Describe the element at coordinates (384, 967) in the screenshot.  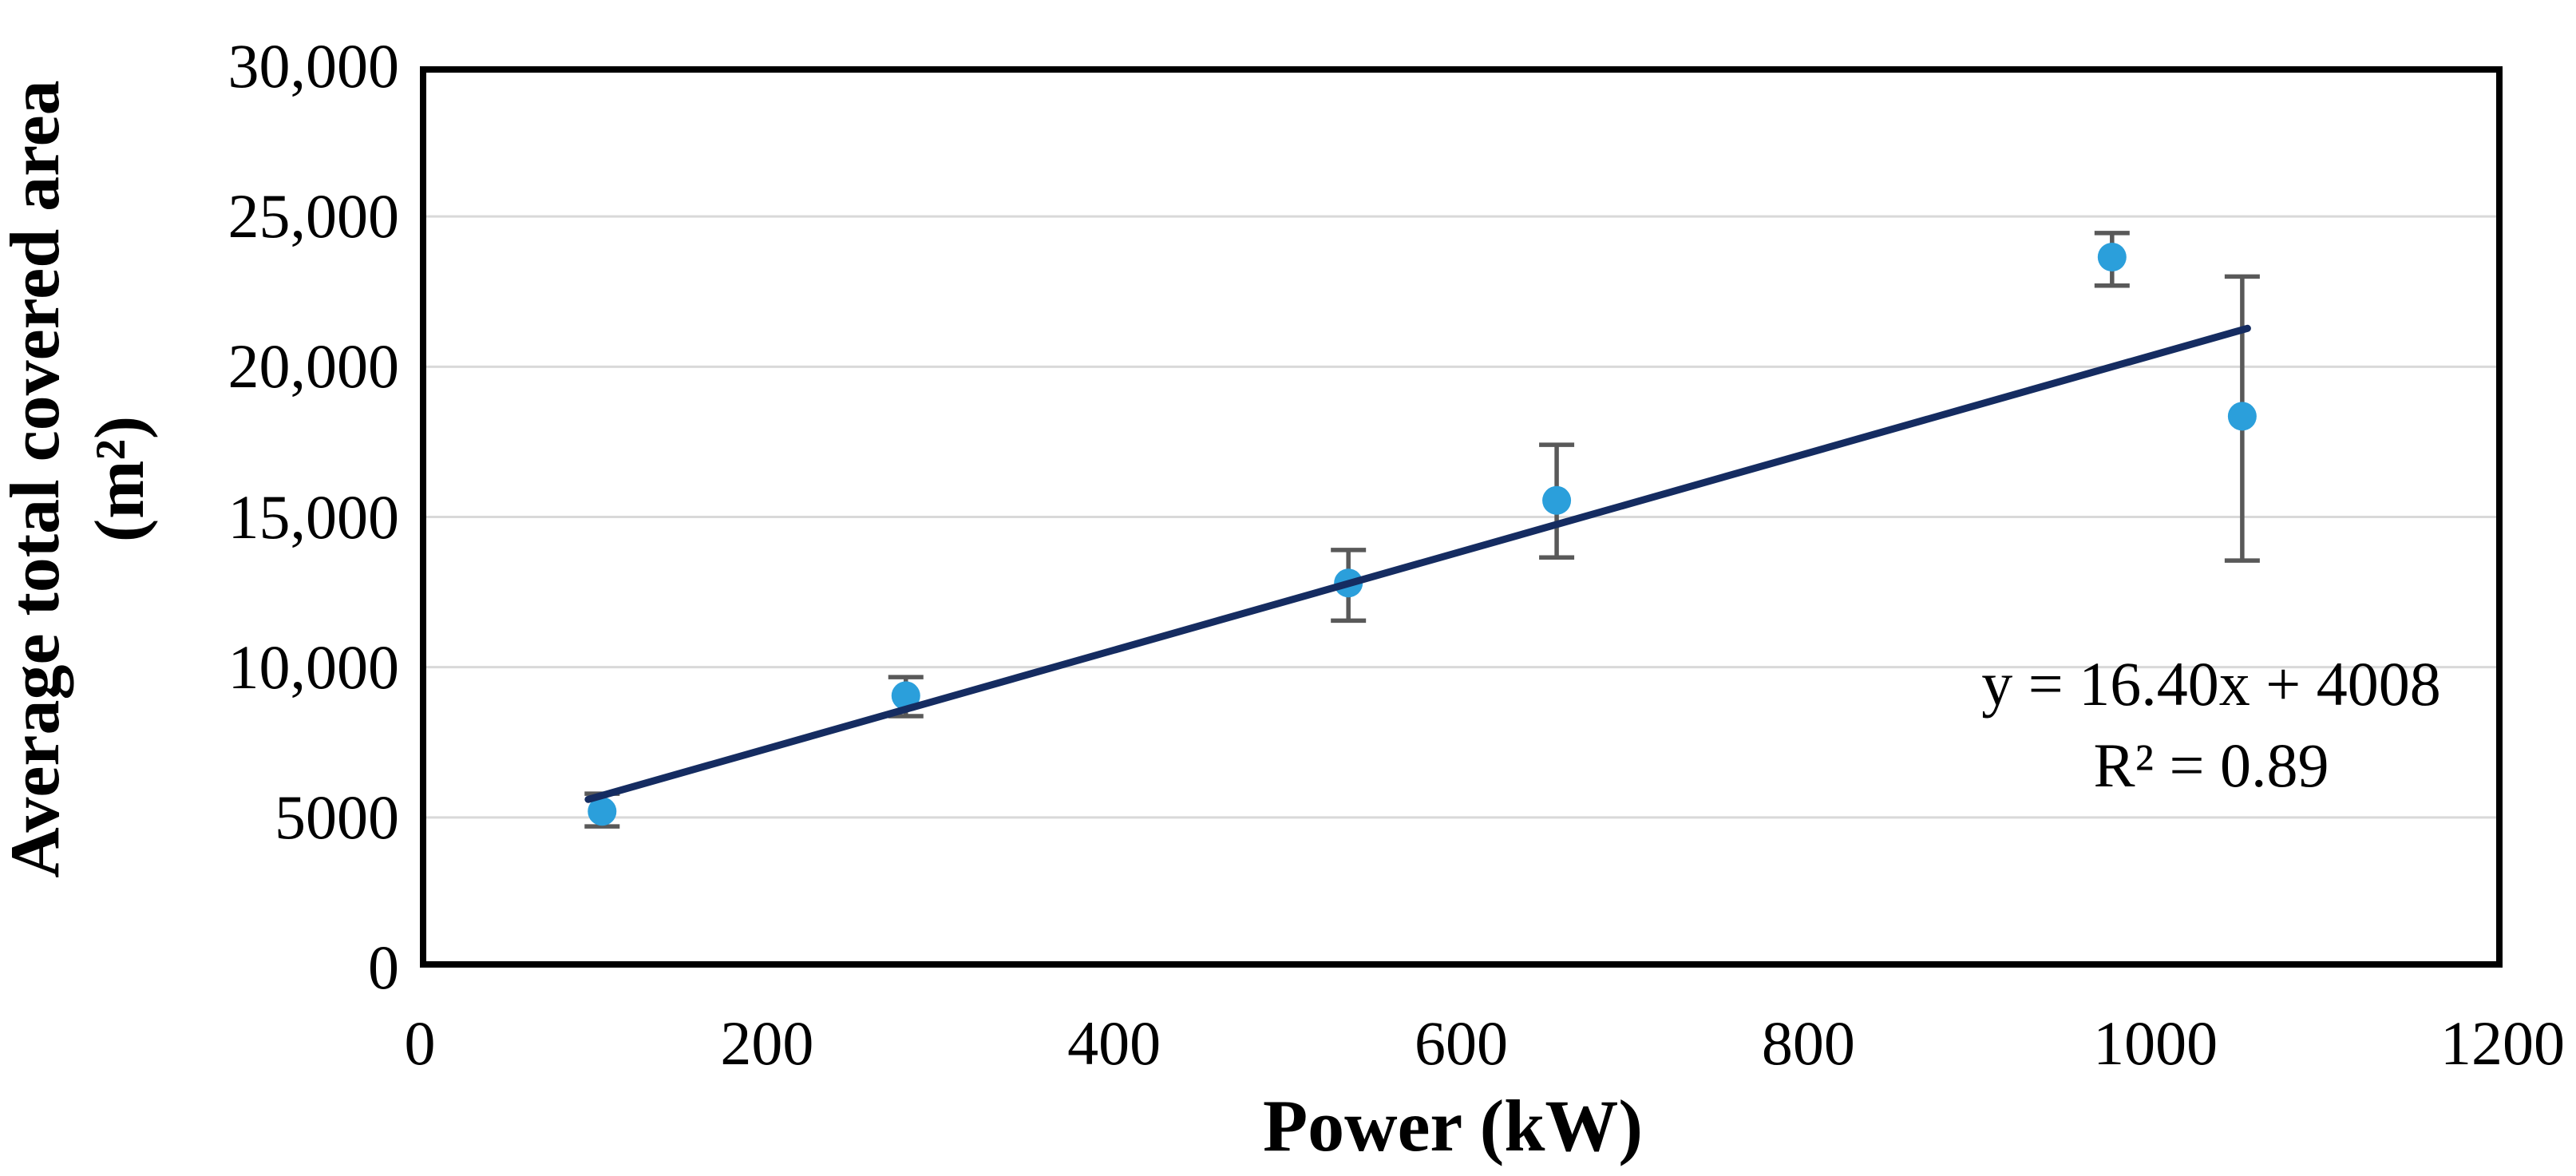
I see `y-tick-label: 0` at that location.